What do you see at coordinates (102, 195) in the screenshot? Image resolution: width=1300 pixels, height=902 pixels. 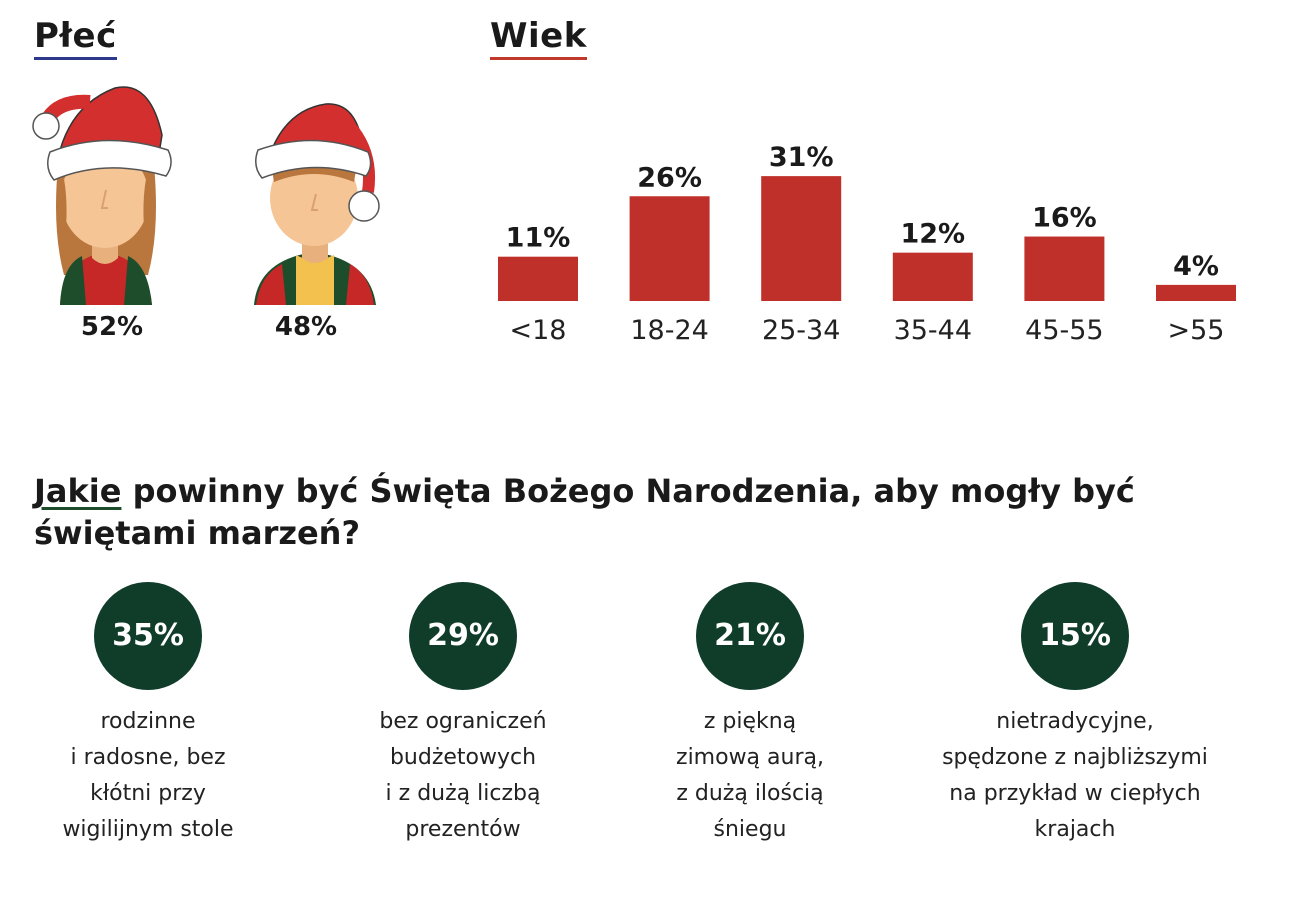 I see `female-avatar-icon` at bounding box center [102, 195].